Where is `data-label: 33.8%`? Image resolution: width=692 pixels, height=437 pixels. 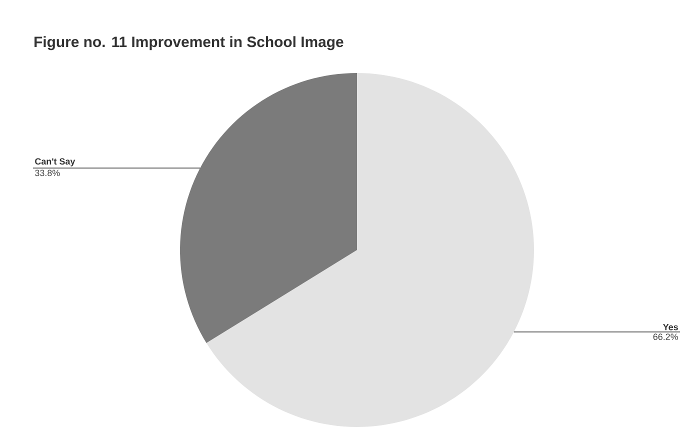 data-label: 33.8% is located at coordinates (47, 173).